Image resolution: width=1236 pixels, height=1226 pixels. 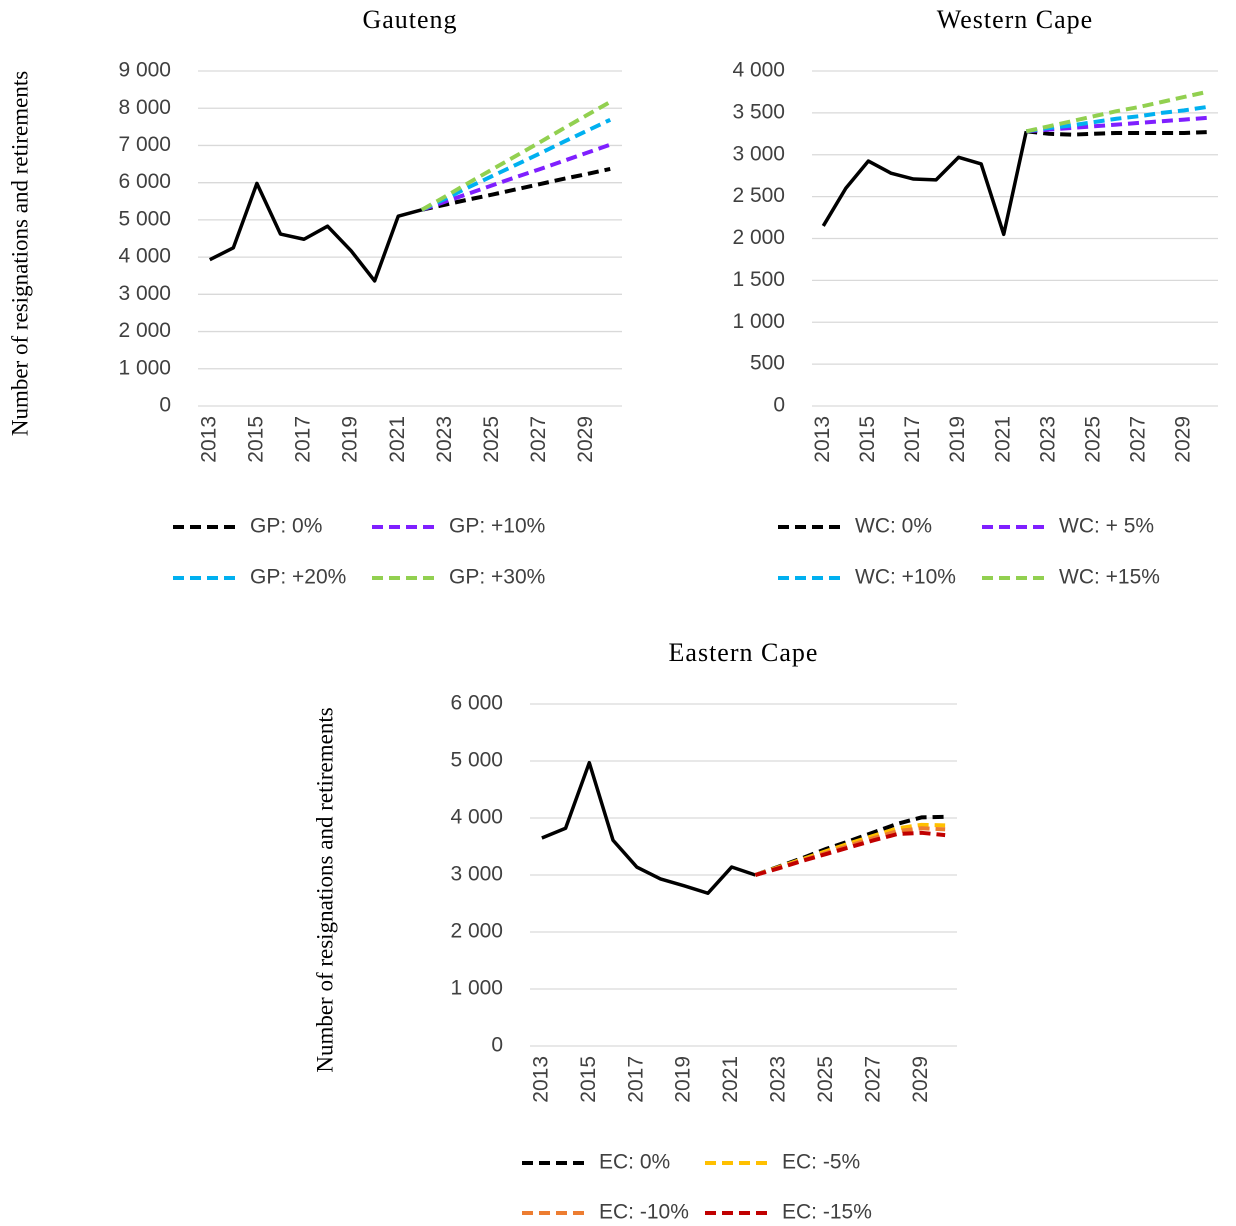 What do you see at coordinates (144, 144) in the screenshot?
I see `y-tick-label: 7 000` at bounding box center [144, 144].